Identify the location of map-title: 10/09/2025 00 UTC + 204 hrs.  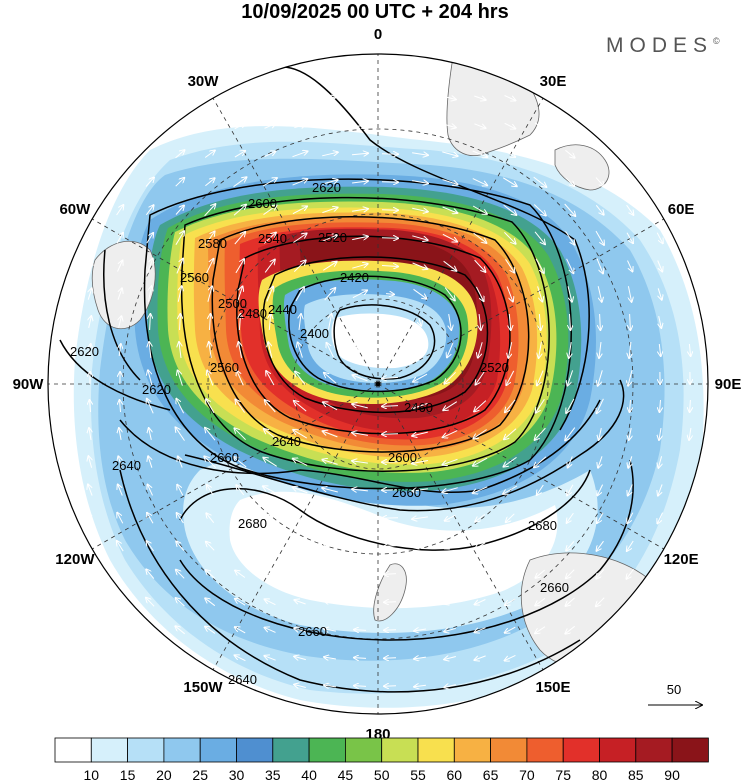
(375, 12).